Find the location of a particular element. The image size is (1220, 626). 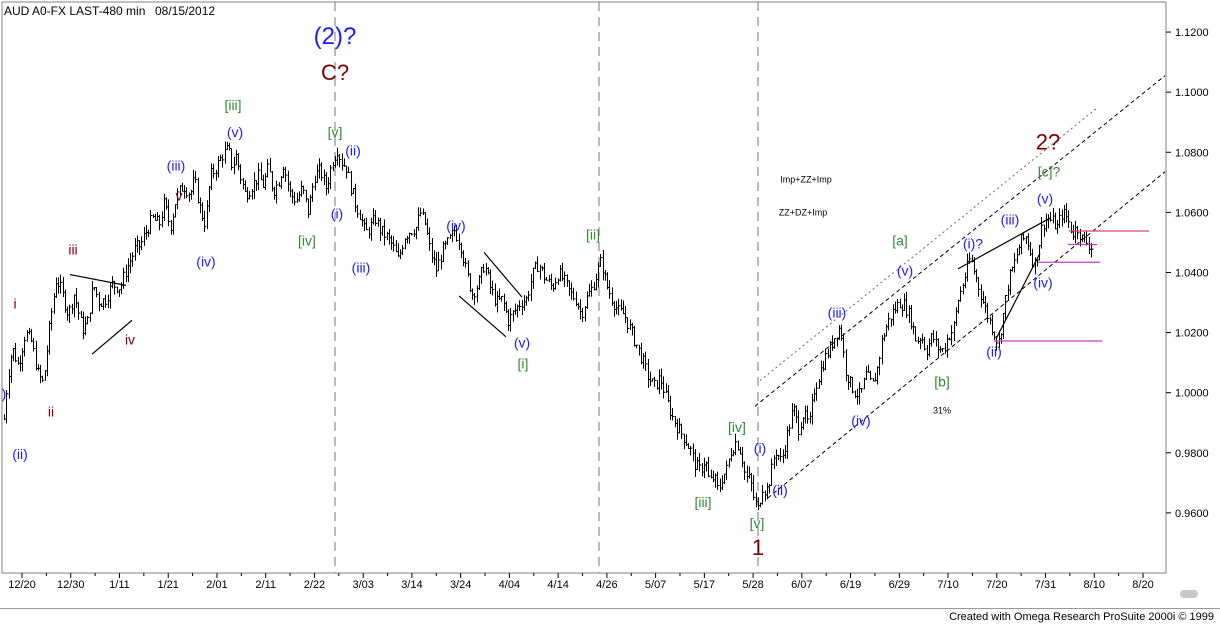

wave-label: iii is located at coordinates (72, 249).